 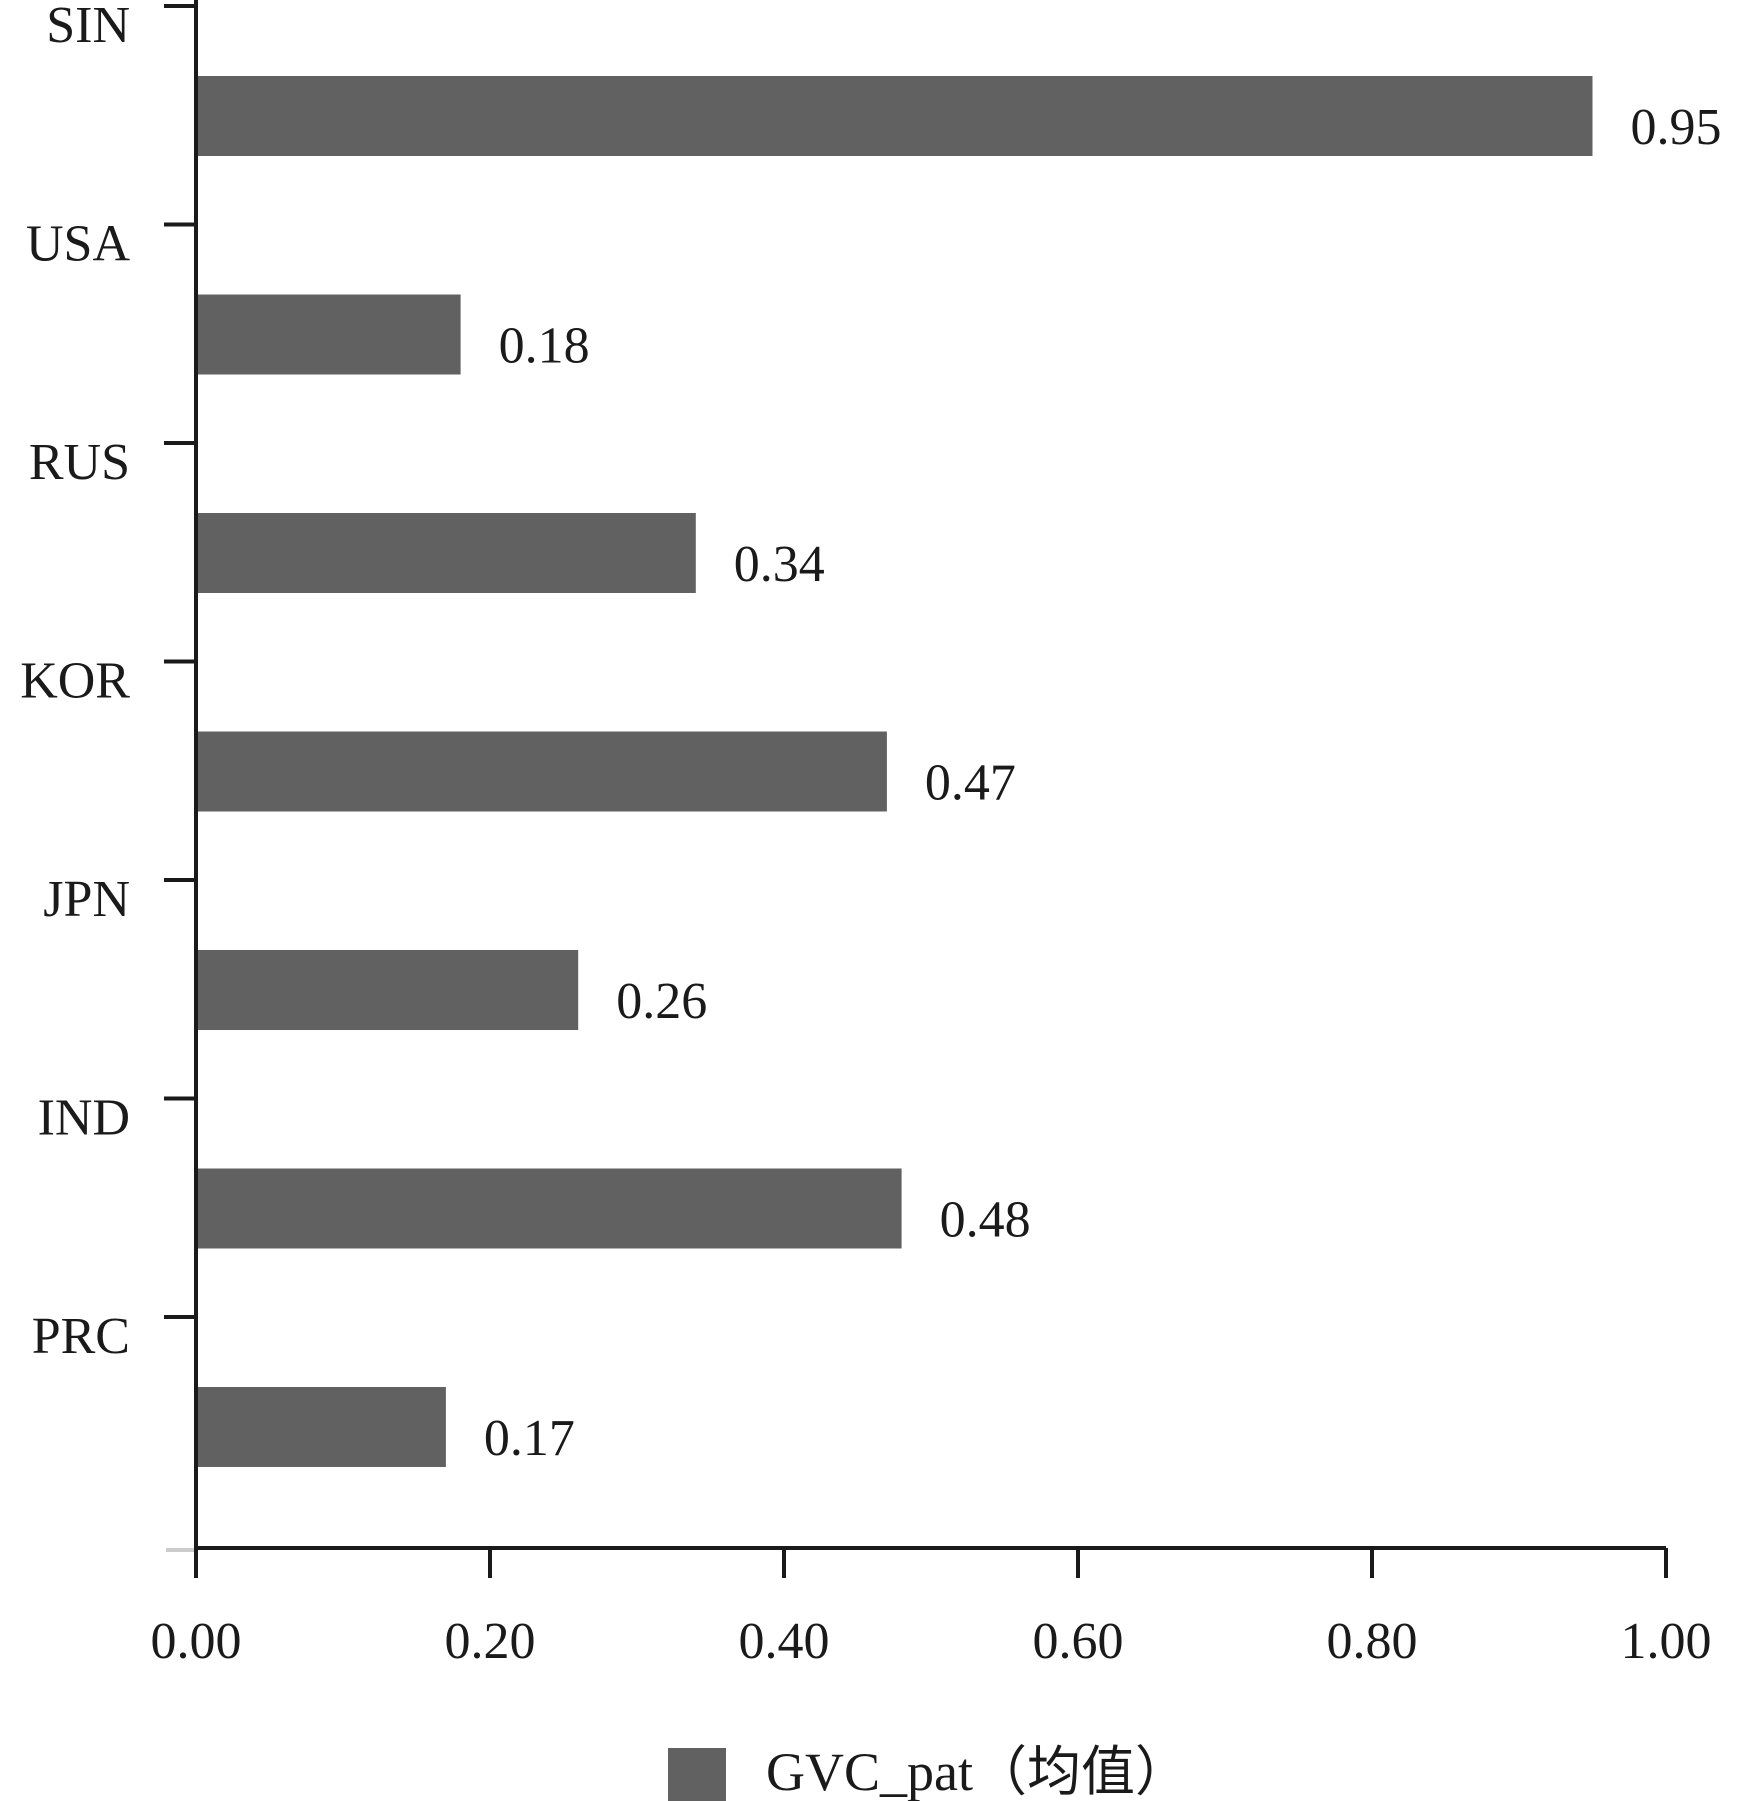 I want to click on category-label-prc: PRC, so click(x=81, y=1336).